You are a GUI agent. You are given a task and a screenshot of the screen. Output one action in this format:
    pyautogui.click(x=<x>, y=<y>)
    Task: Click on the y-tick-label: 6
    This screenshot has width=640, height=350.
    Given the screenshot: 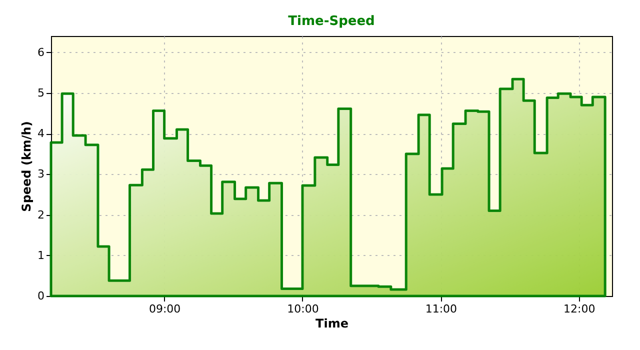 What is the action you would take?
    pyautogui.click(x=41, y=52)
    